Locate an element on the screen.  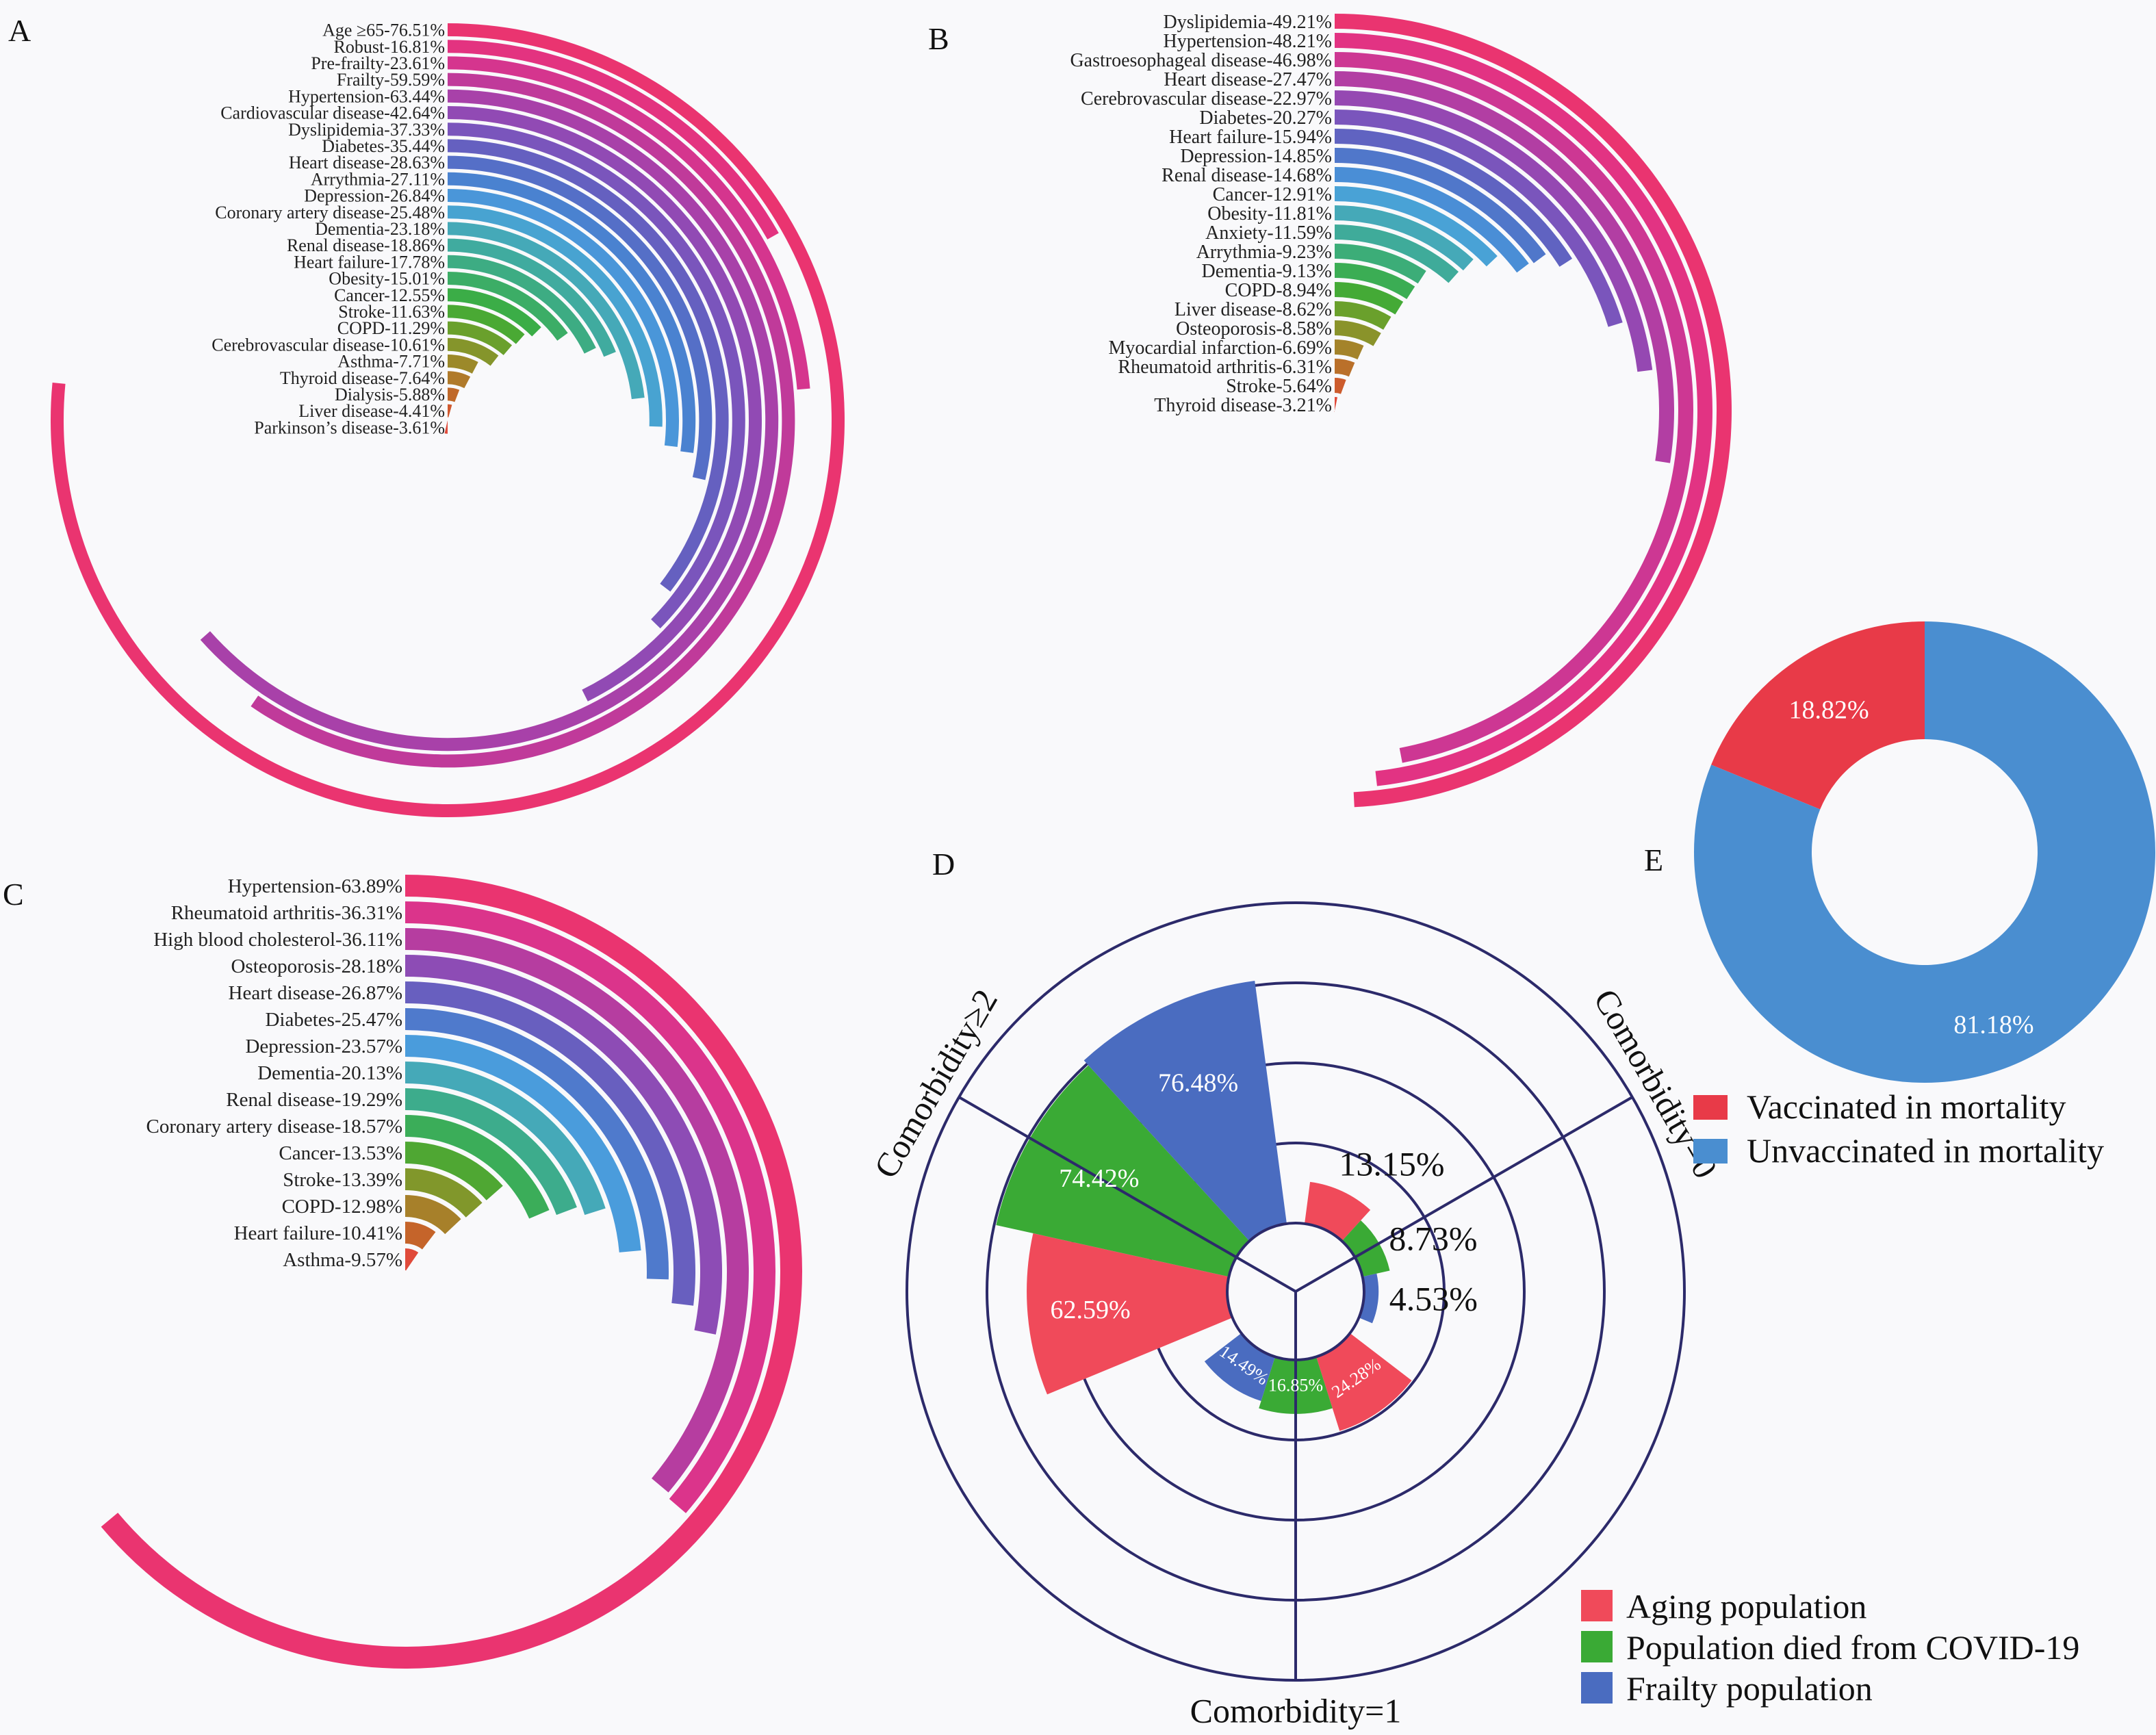
legend-label-covid: Population died from COVID-19 is located at coordinates (1852, 1648).